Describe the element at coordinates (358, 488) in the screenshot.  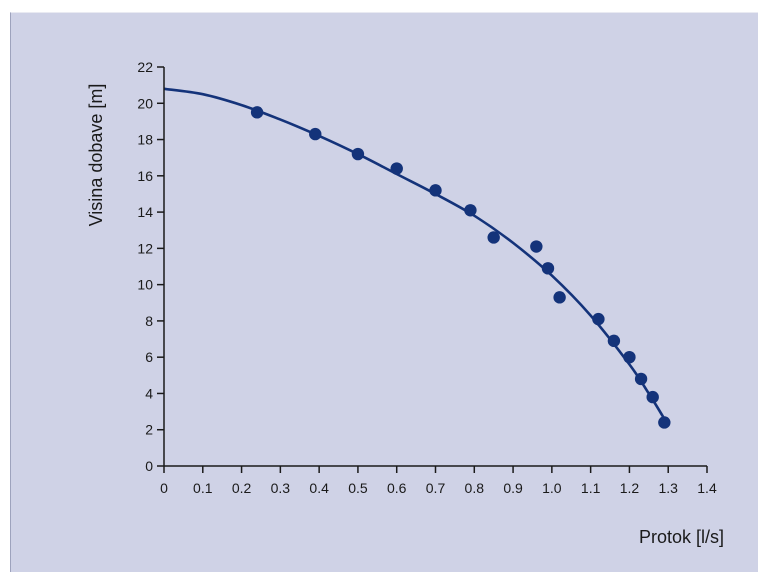
I see `x-tick-label: 0.5` at that location.